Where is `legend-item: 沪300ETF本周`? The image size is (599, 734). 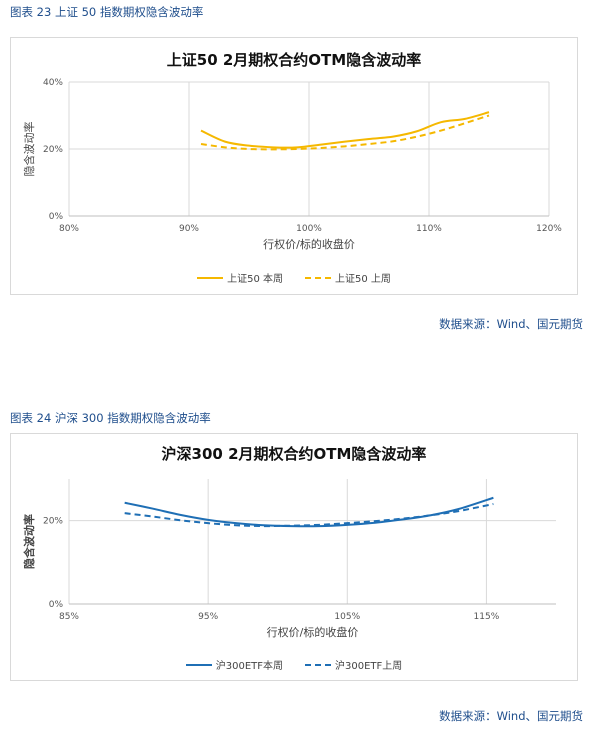
legend-item: 沪300ETF本周 is located at coordinates (234, 664).